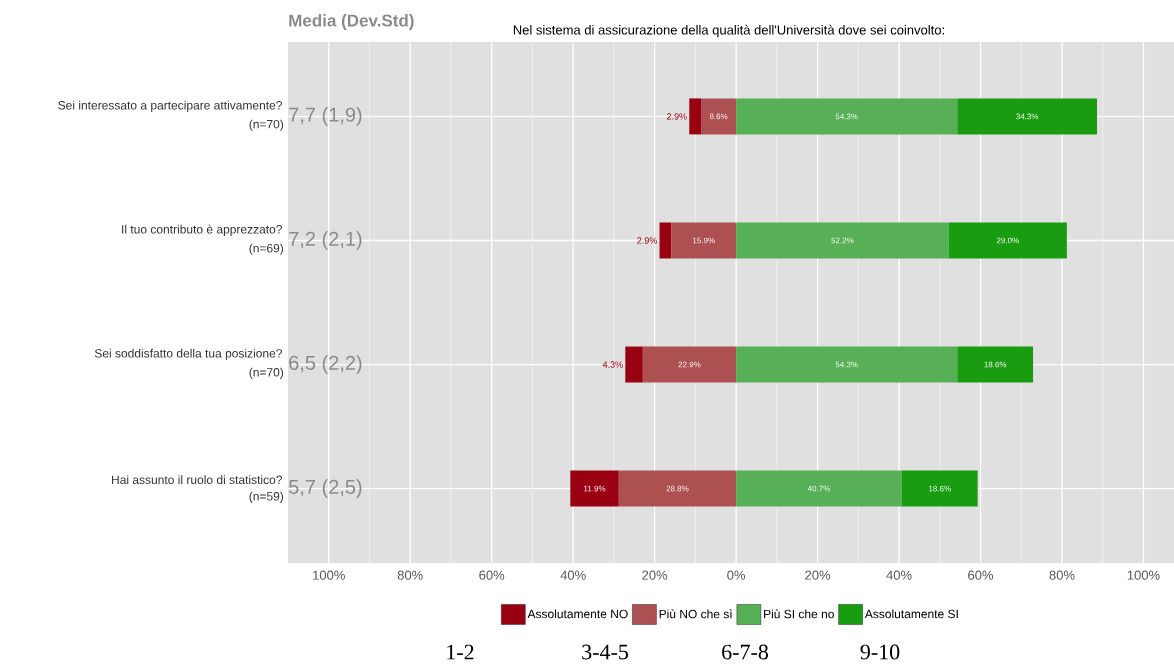 The image size is (1174, 664). I want to click on annotation: 6,5 (2,2), so click(325, 364).